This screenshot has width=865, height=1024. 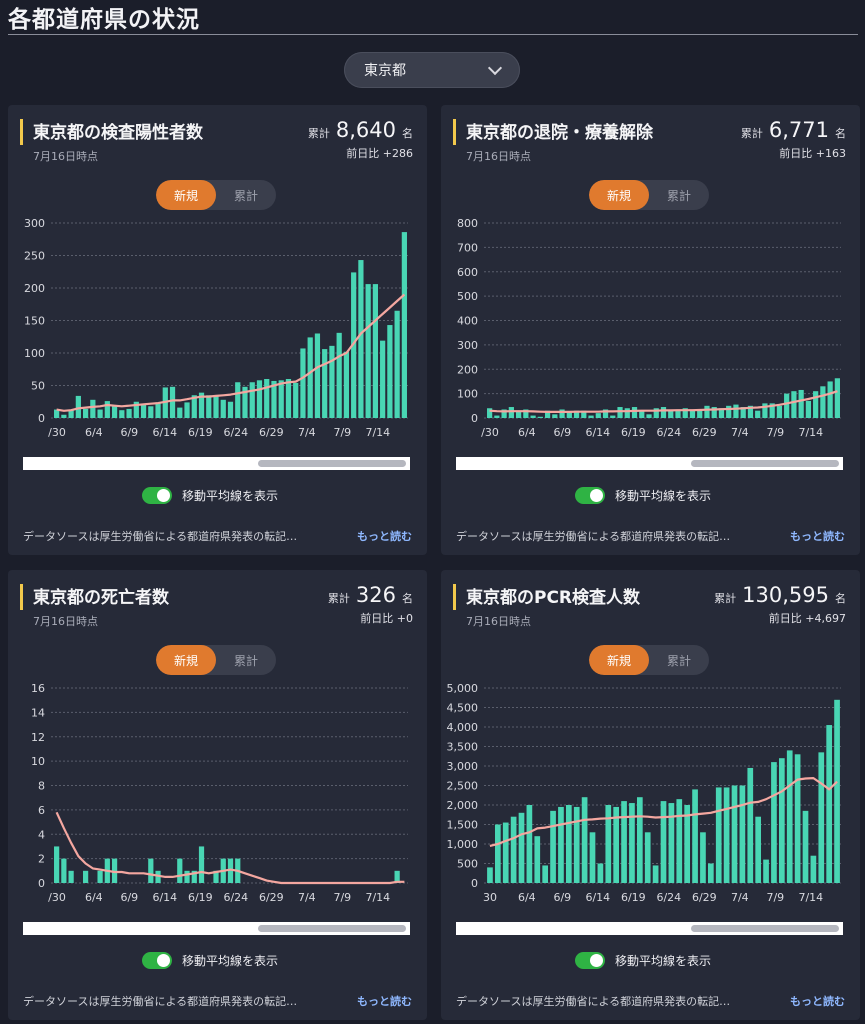 I want to click on new-cumulative-toggle: 新規 累計, so click(x=216, y=195).